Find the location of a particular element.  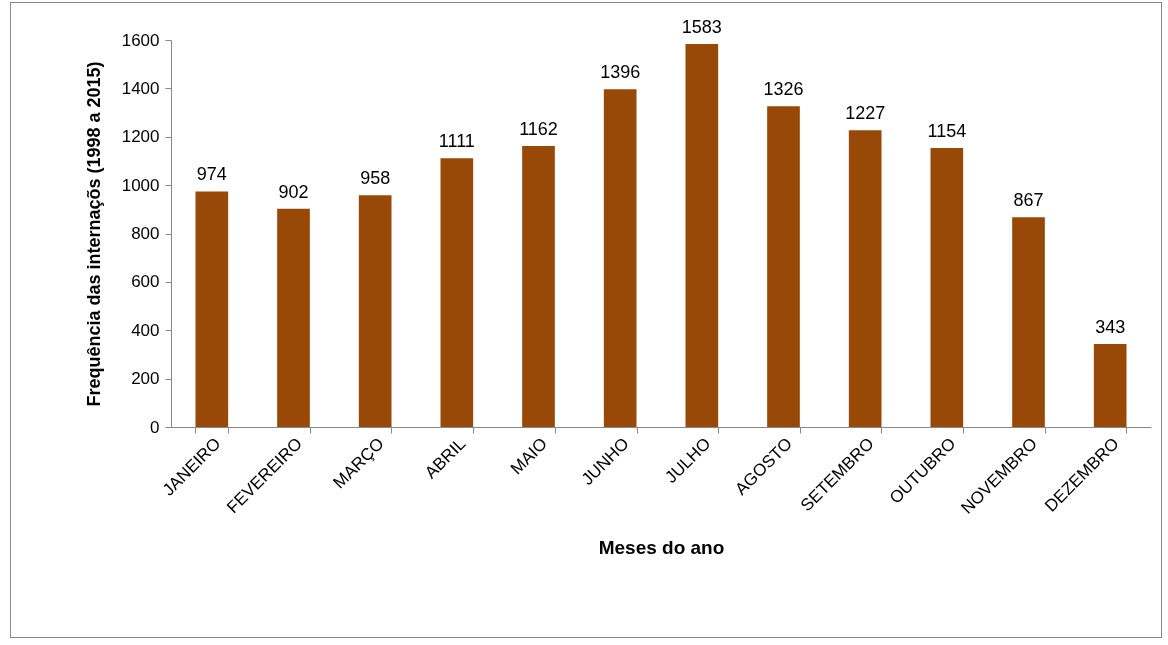

y-tick-label: 200 is located at coordinates (145, 379).